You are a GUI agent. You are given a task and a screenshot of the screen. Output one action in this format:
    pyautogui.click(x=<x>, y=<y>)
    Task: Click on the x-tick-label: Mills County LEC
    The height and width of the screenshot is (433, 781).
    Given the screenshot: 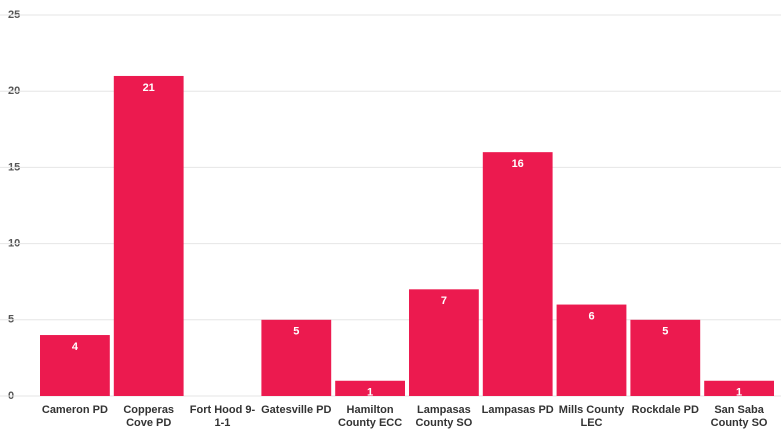 What is the action you would take?
    pyautogui.click(x=591, y=416)
    